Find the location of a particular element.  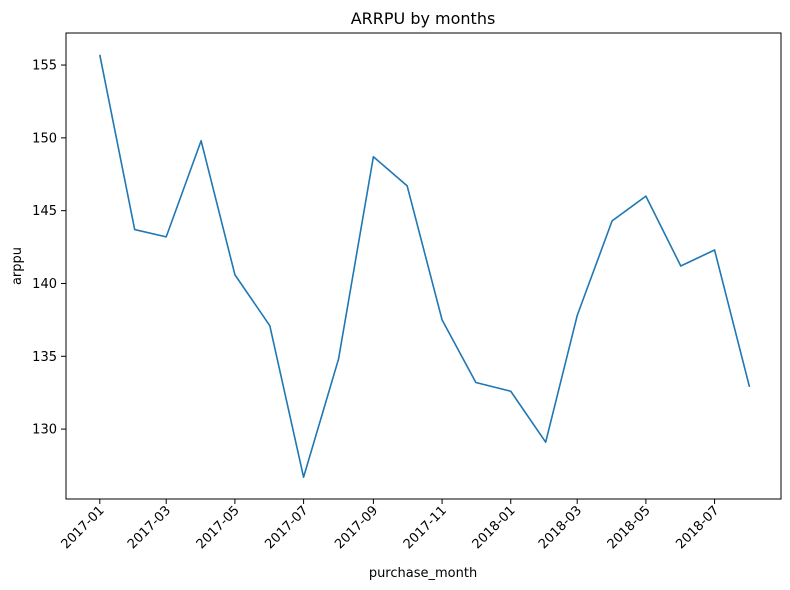

x-tick-label: 2018-03 is located at coordinates (560, 527).